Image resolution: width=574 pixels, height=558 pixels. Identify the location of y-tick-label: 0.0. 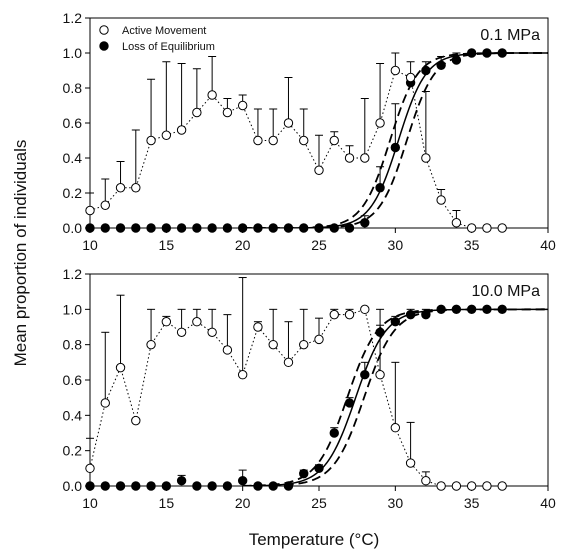
(73, 486).